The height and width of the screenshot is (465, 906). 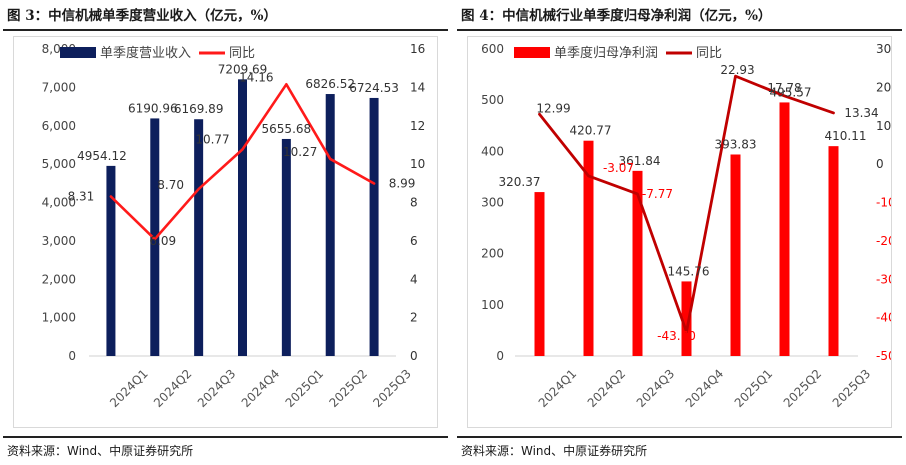 What do you see at coordinates (606, 53) in the screenshot?
I see `legend-bar-label: 单季度归母净利润` at bounding box center [606, 53].